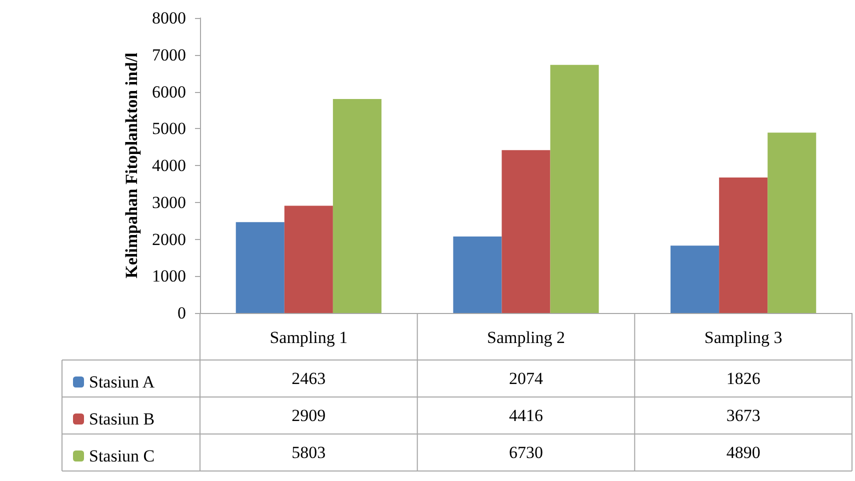 The width and height of the screenshot is (855, 481). I want to click on y-tick-label: 3000, so click(169, 202).